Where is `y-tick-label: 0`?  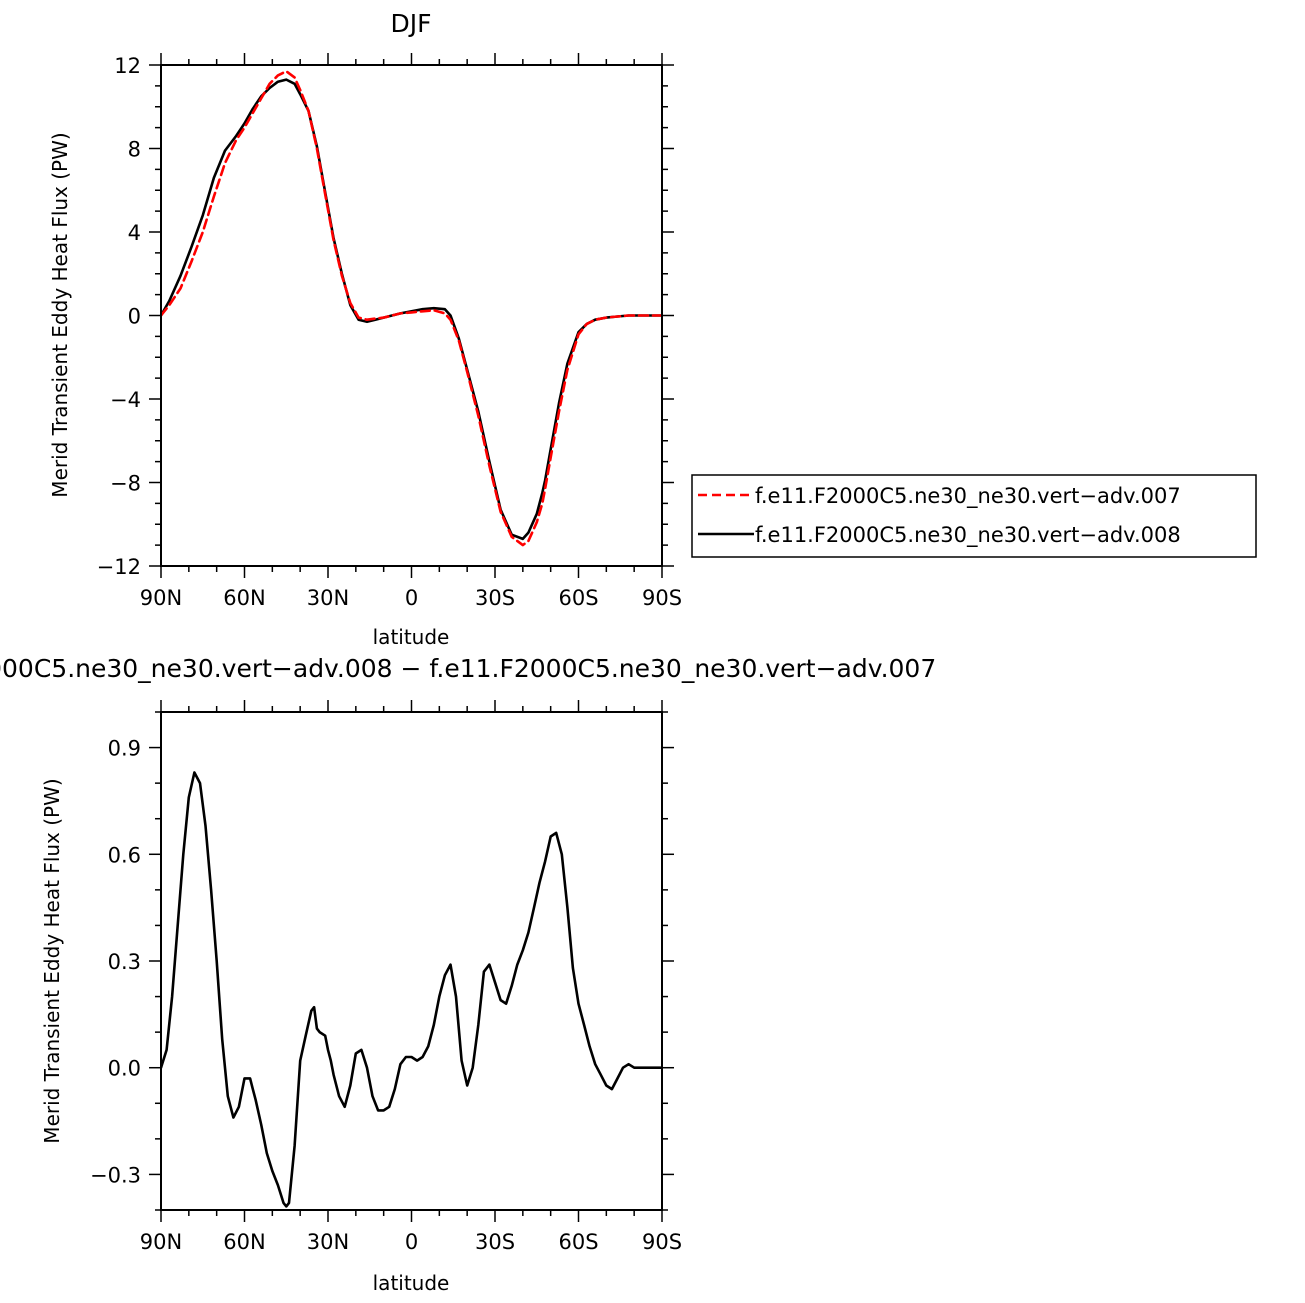 y-tick-label: 0 is located at coordinates (134, 317).